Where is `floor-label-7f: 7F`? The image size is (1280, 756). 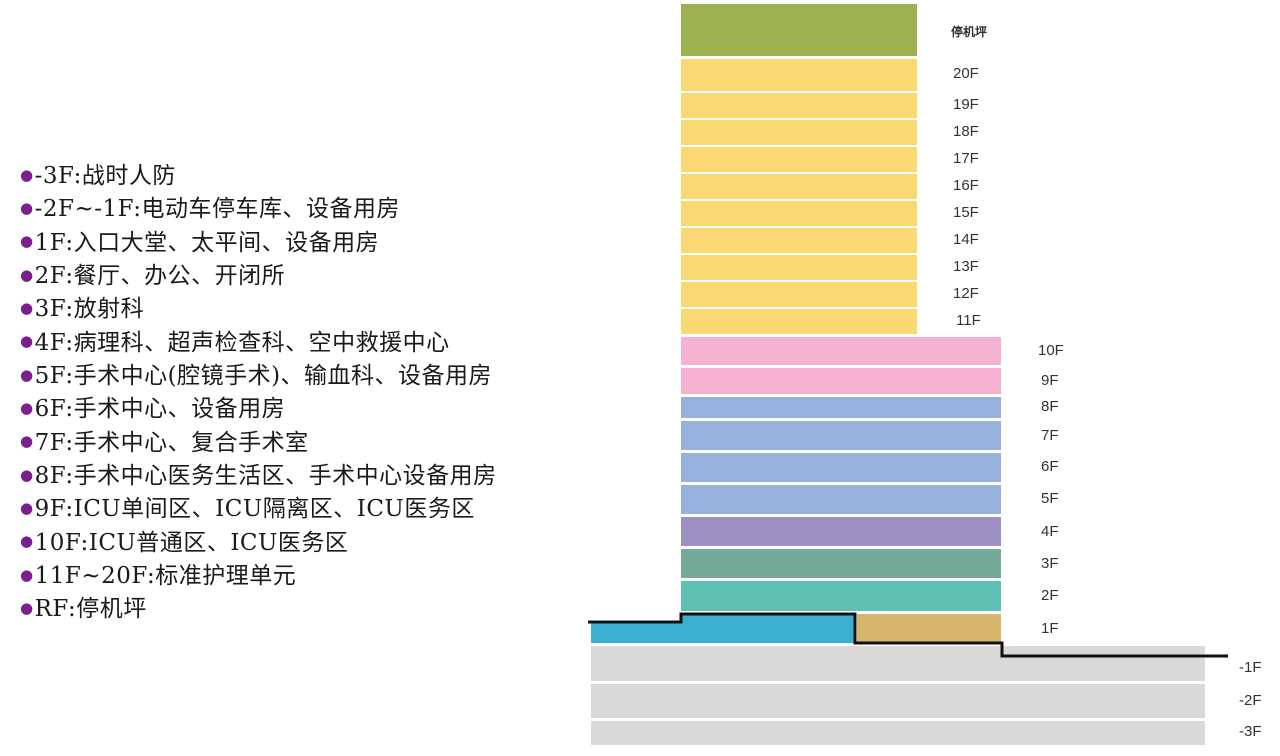 floor-label-7f: 7F is located at coordinates (1050, 435).